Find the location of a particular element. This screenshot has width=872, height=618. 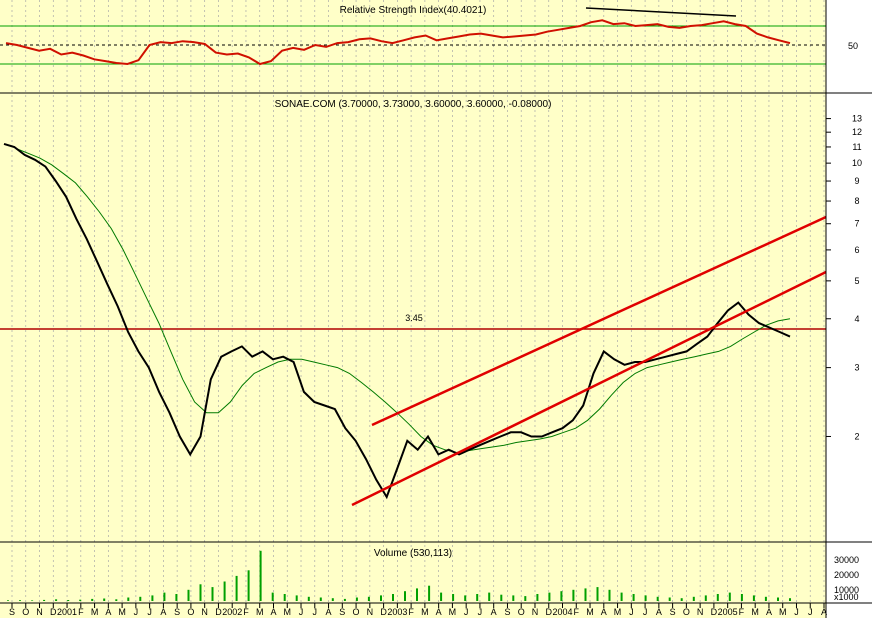

price-tick-label: 12 is located at coordinates (857, 132).